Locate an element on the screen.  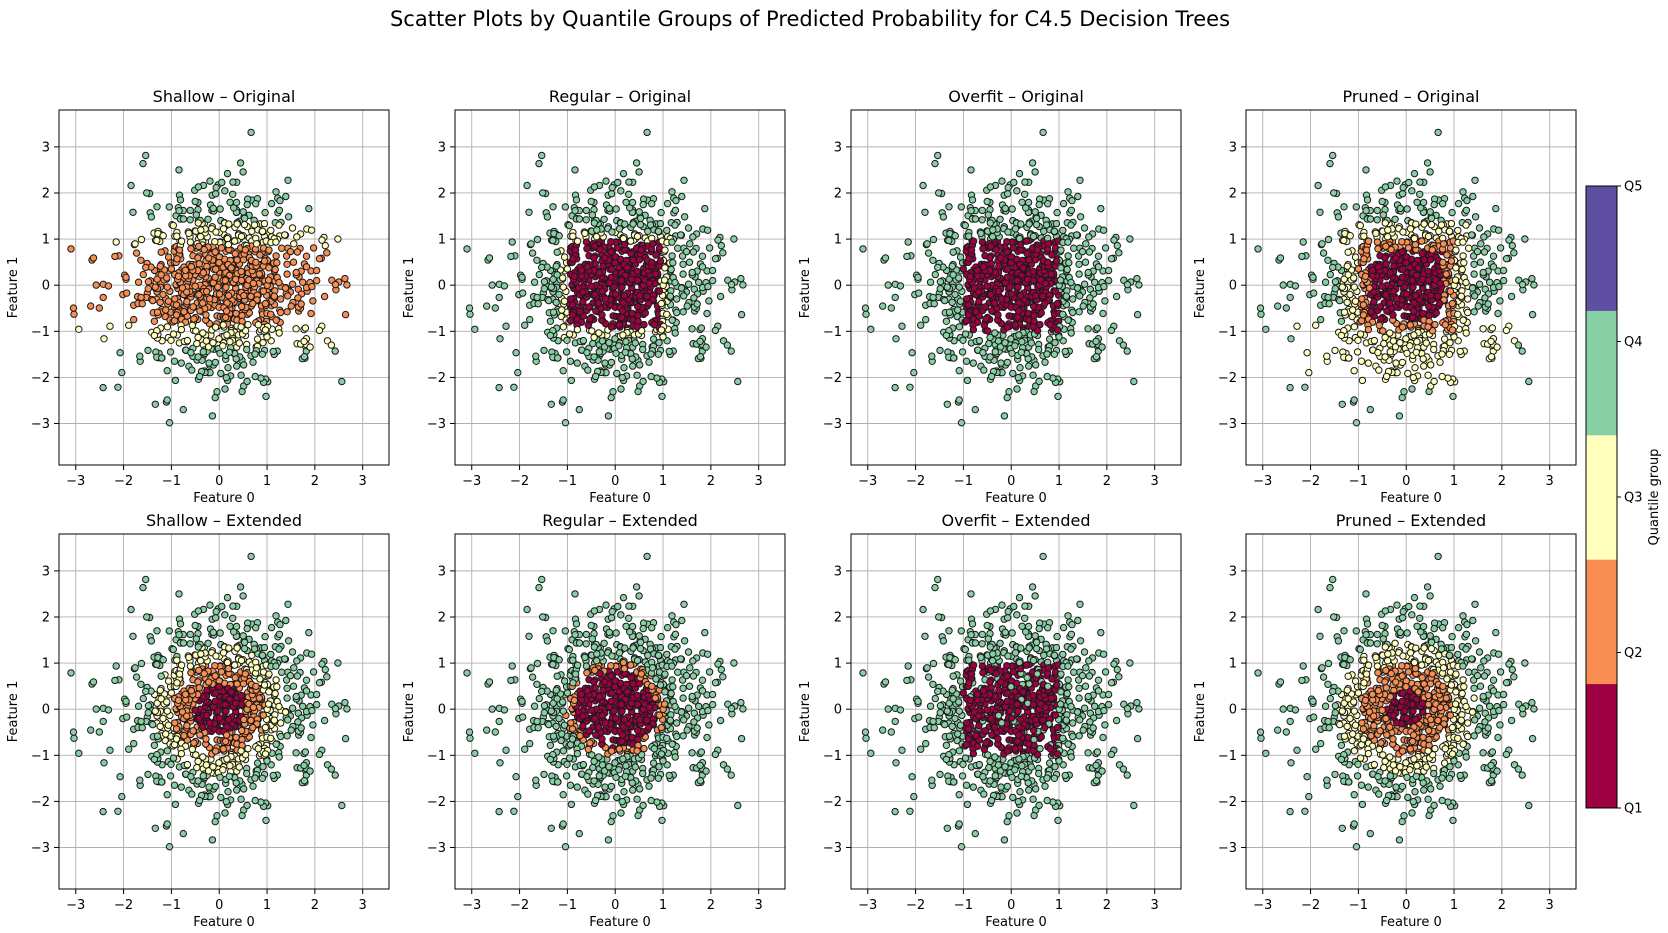
x-axis-label: Feature 0 is located at coordinates (1411, 498).